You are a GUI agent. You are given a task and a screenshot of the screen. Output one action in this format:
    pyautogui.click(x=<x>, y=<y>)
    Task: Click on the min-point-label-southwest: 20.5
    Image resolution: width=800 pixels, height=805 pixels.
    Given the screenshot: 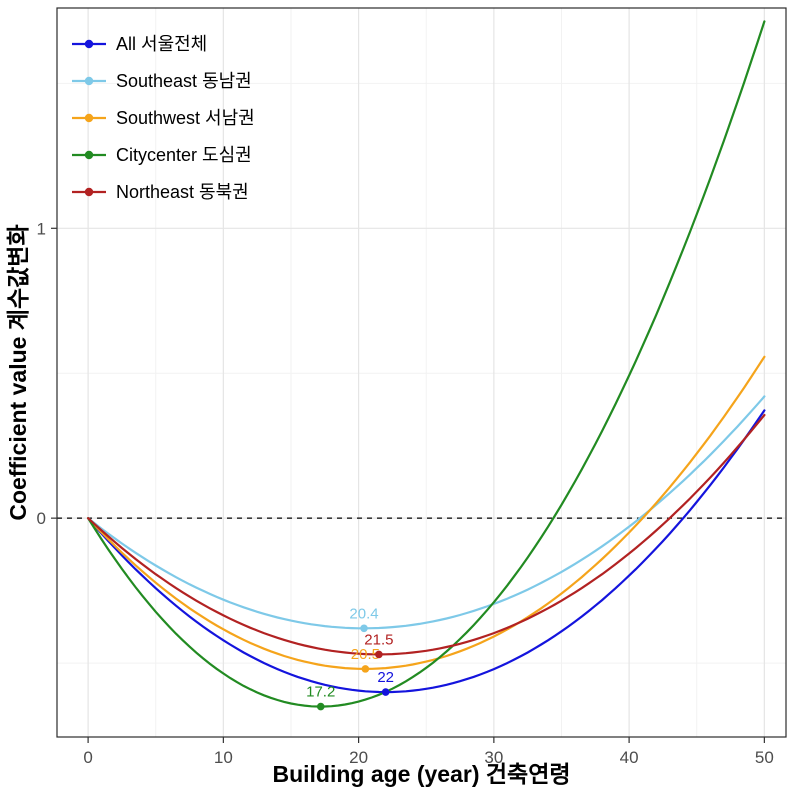 What is the action you would take?
    pyautogui.click(x=365, y=654)
    